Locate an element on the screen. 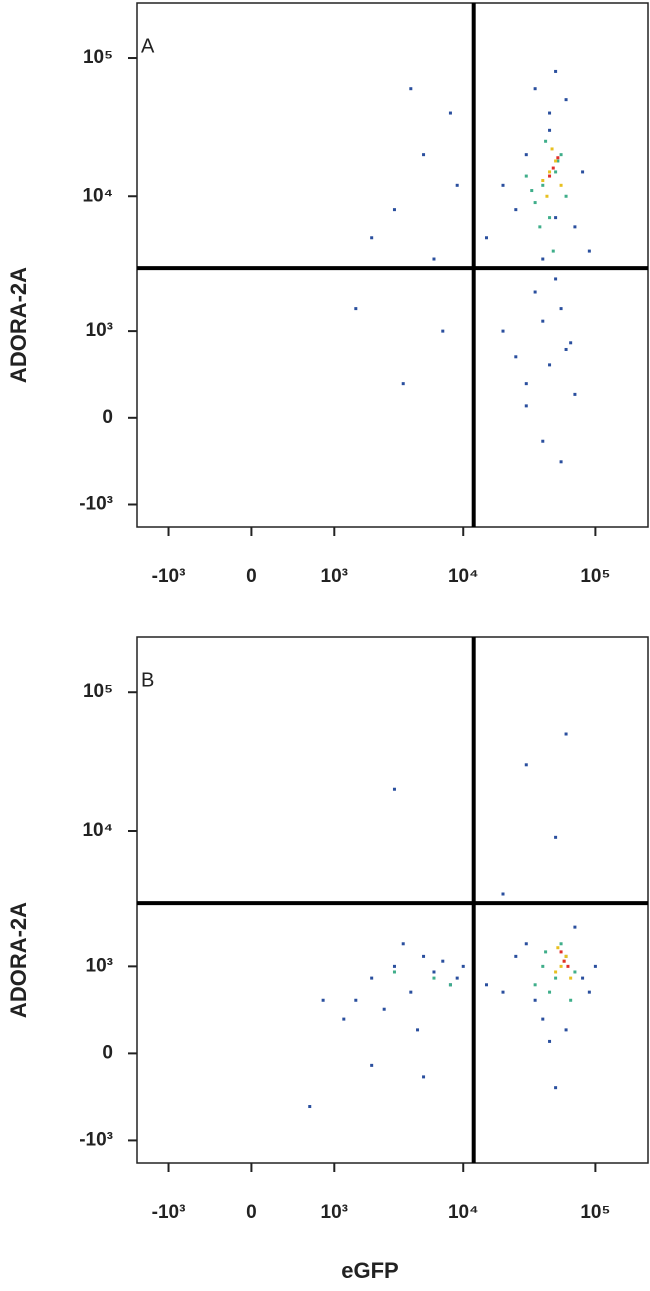 This screenshot has height=1291, width=650. y-axis-title: ADORA-2A is located at coordinates (18, 325).